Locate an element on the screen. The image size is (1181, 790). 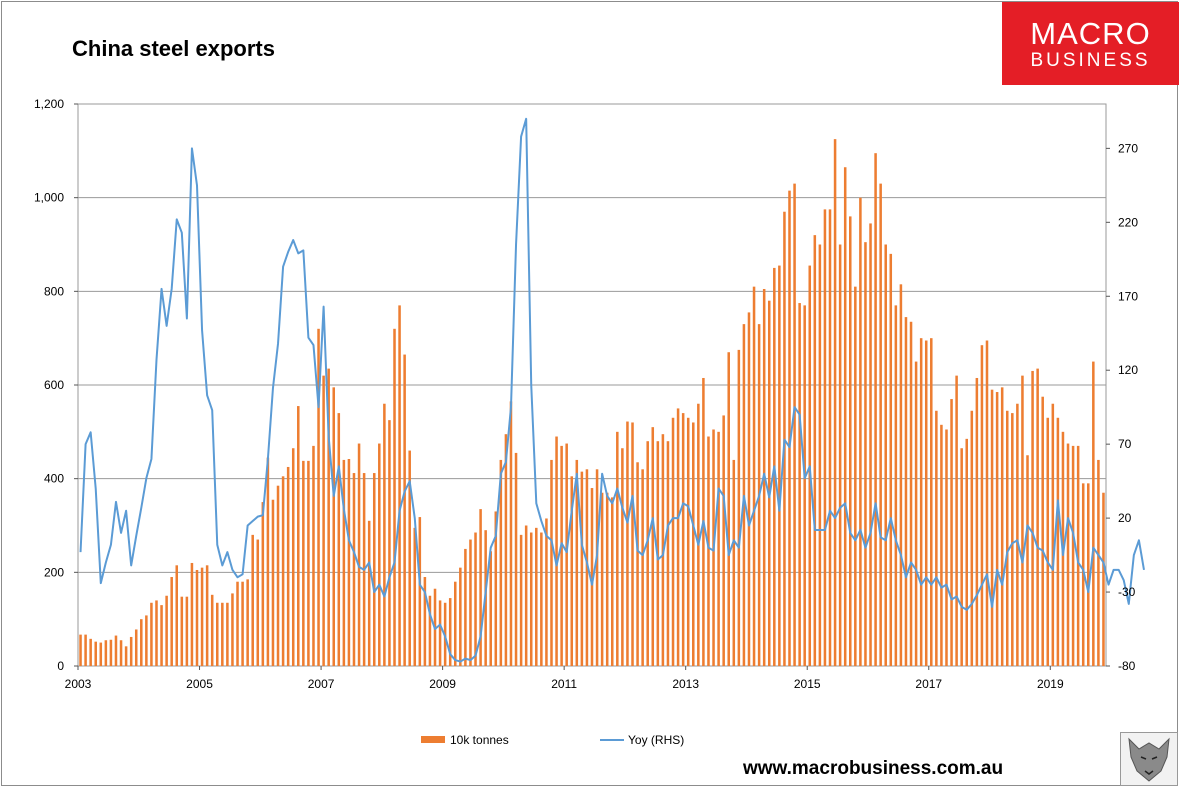
y-right-tick-label: -30 is located at coordinates (1127, 592).